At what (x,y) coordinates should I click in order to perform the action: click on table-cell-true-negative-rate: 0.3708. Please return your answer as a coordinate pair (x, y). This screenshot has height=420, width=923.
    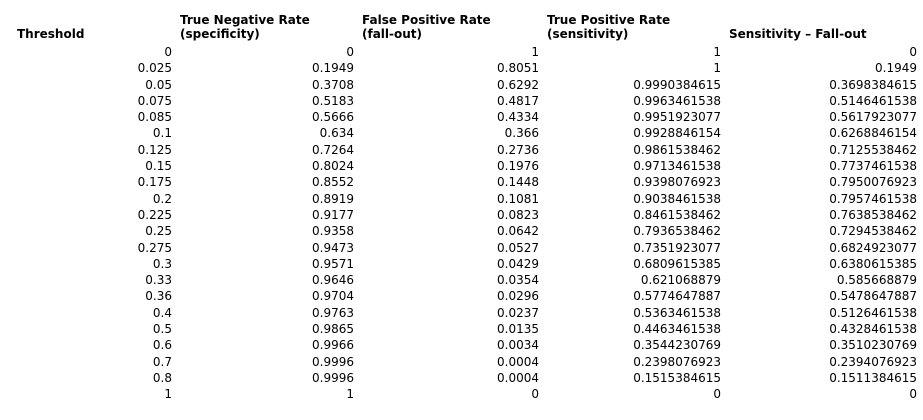
    Looking at the image, I should click on (333, 84).